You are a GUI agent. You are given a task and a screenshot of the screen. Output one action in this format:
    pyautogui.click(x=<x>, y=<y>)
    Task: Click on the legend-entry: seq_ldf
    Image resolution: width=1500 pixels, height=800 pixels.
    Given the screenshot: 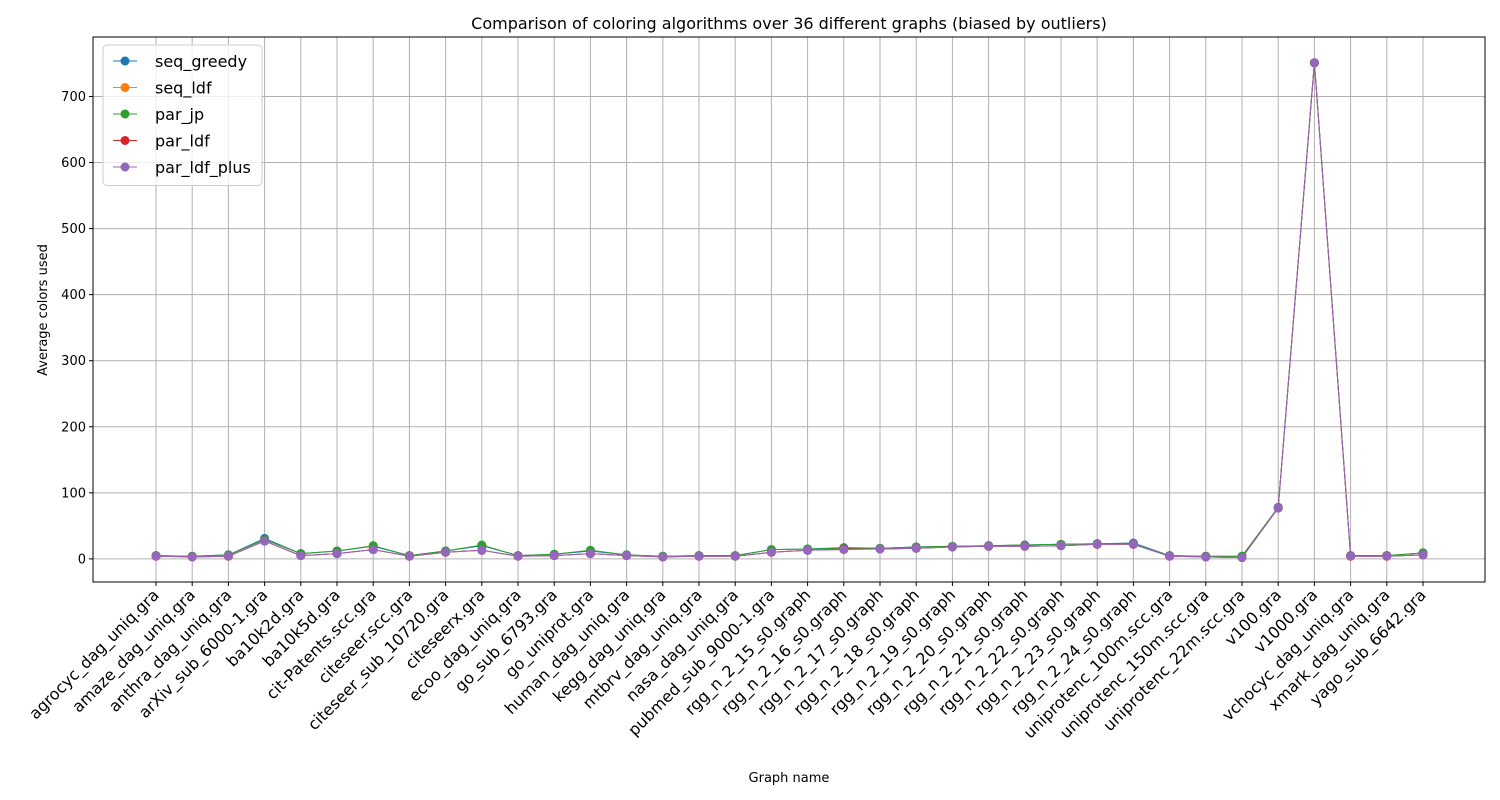 What is the action you would take?
    pyautogui.click(x=162, y=89)
    